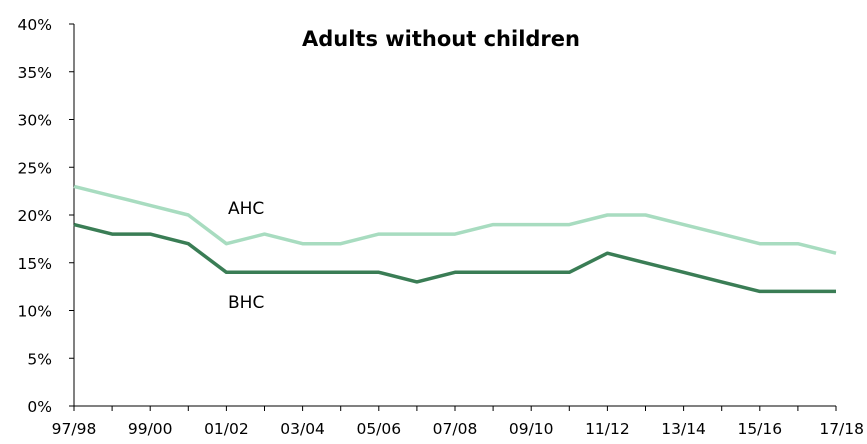  I want to click on x-tick-label: 09/10, so click(531, 429).